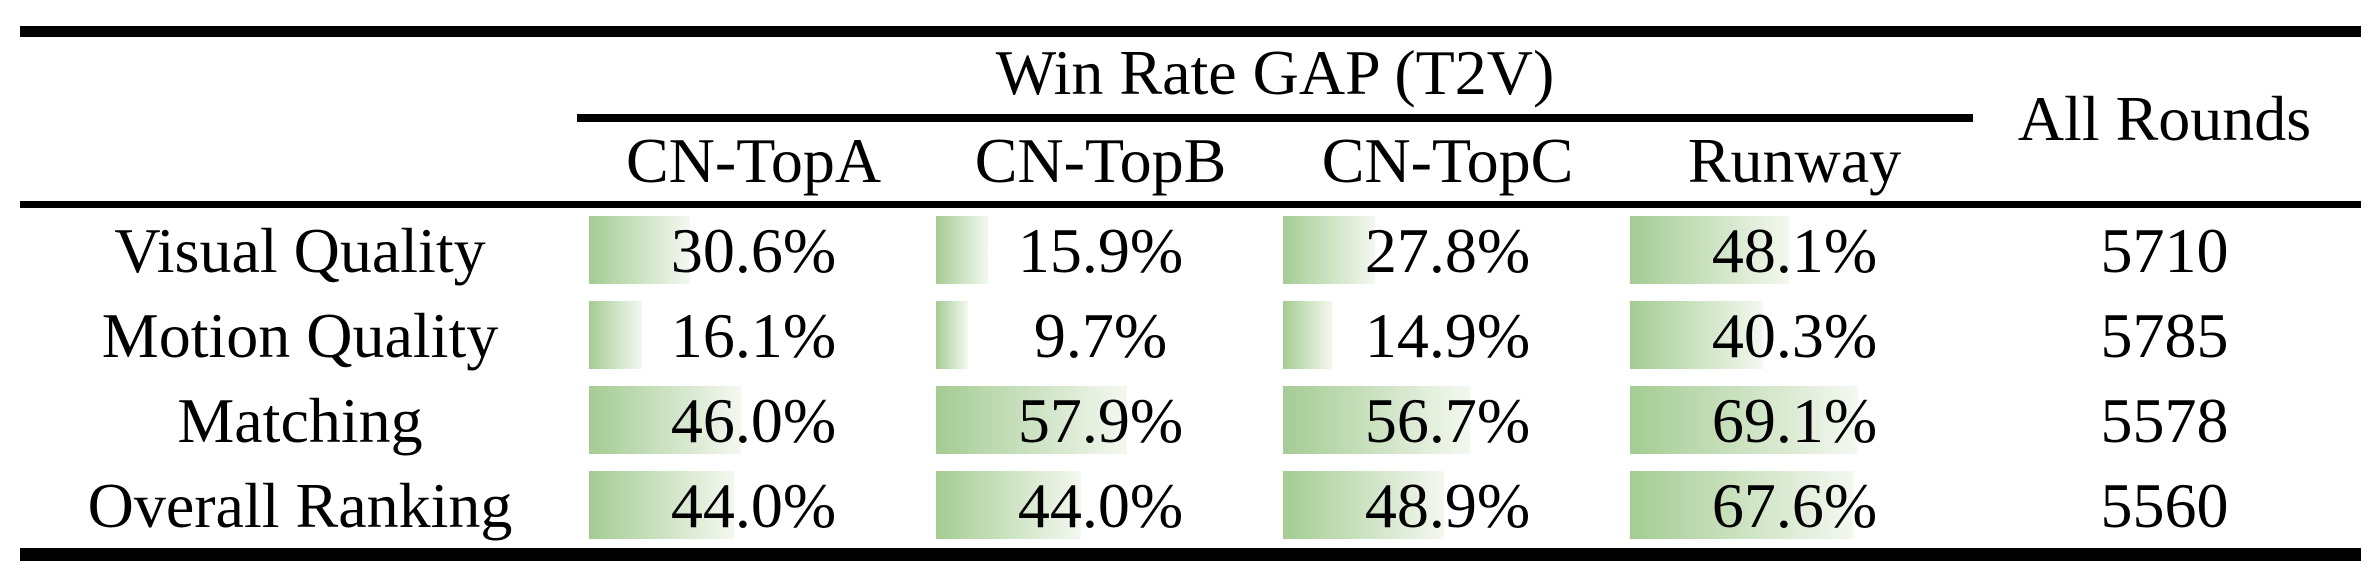 The height and width of the screenshot is (568, 2376). I want to click on table-row: Overall Ranking 44.0% 44.0% 48.9% 67.6% 5560, so click(1188, 505).